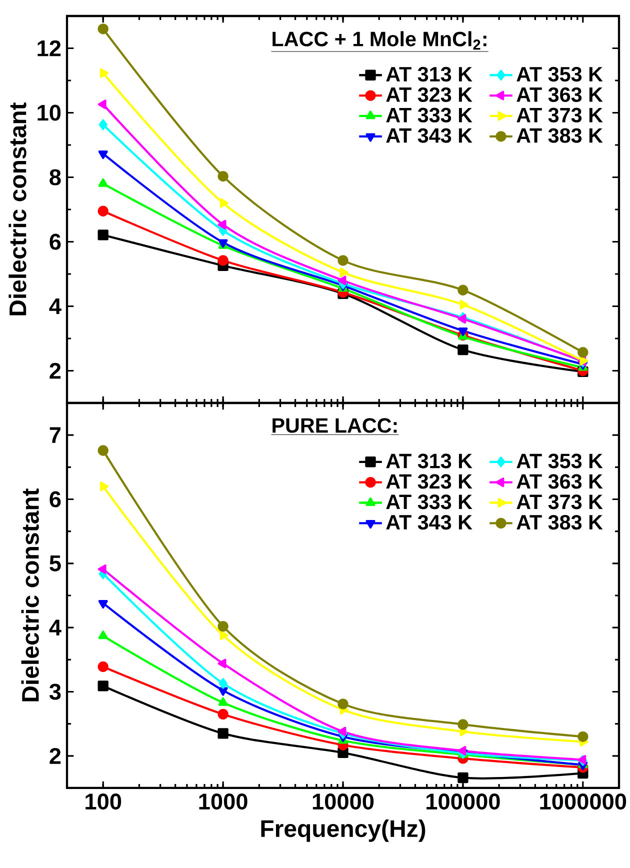 The width and height of the screenshot is (630, 868). I want to click on x-tick-label: 1000, so click(223, 802).